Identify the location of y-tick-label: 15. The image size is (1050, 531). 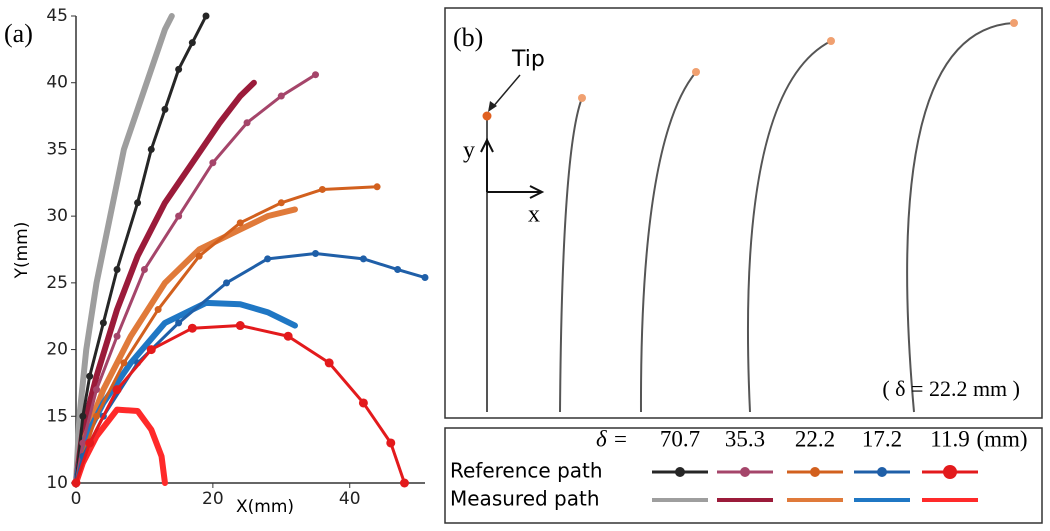
(57, 416).